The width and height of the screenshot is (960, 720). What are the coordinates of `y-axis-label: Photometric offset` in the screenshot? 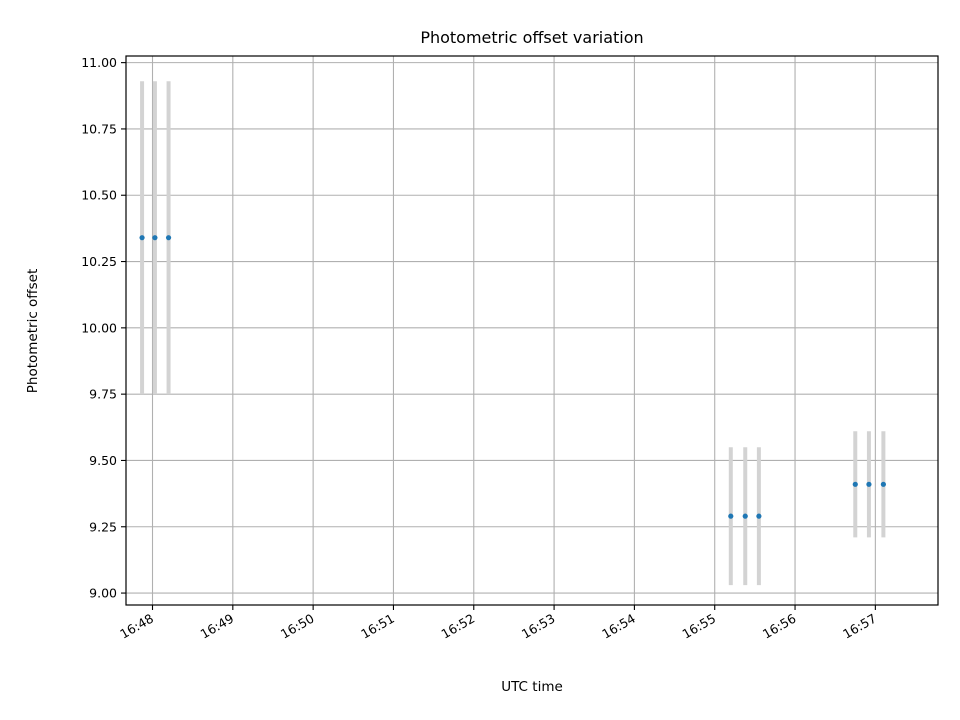 It's located at (33, 331).